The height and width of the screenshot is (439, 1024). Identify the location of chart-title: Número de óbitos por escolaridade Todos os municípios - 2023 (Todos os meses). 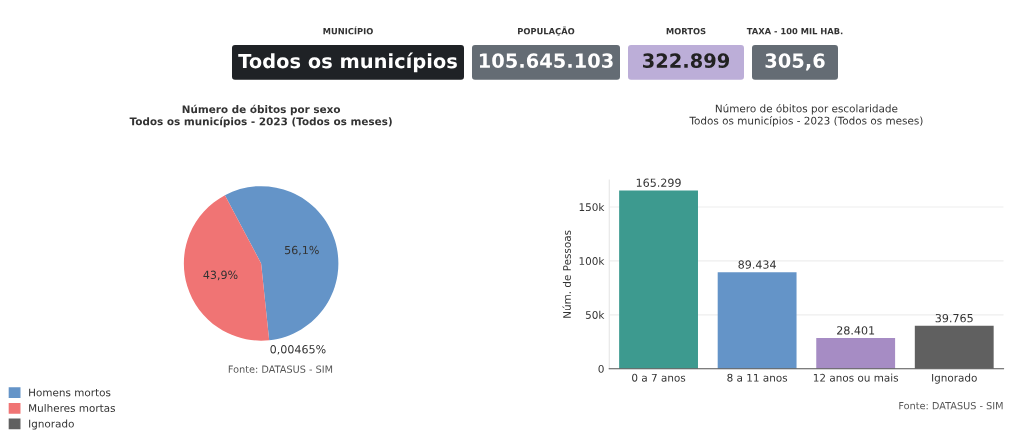
(806, 115).